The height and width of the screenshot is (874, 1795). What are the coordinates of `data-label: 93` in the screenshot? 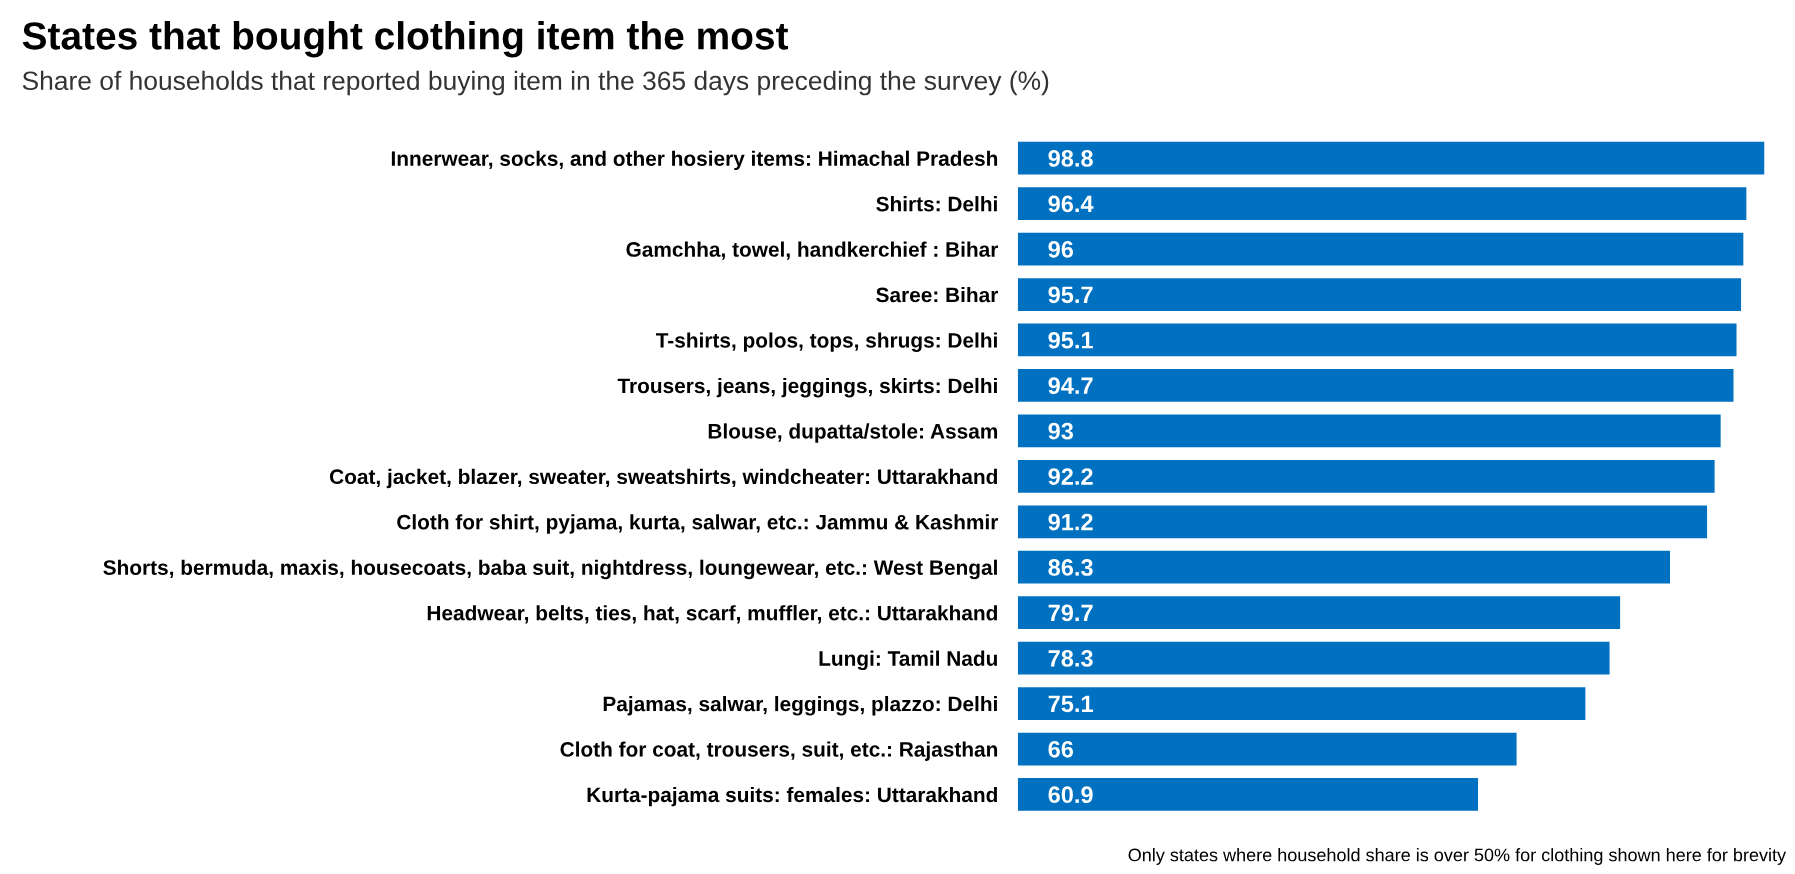 It's located at (1061, 431).